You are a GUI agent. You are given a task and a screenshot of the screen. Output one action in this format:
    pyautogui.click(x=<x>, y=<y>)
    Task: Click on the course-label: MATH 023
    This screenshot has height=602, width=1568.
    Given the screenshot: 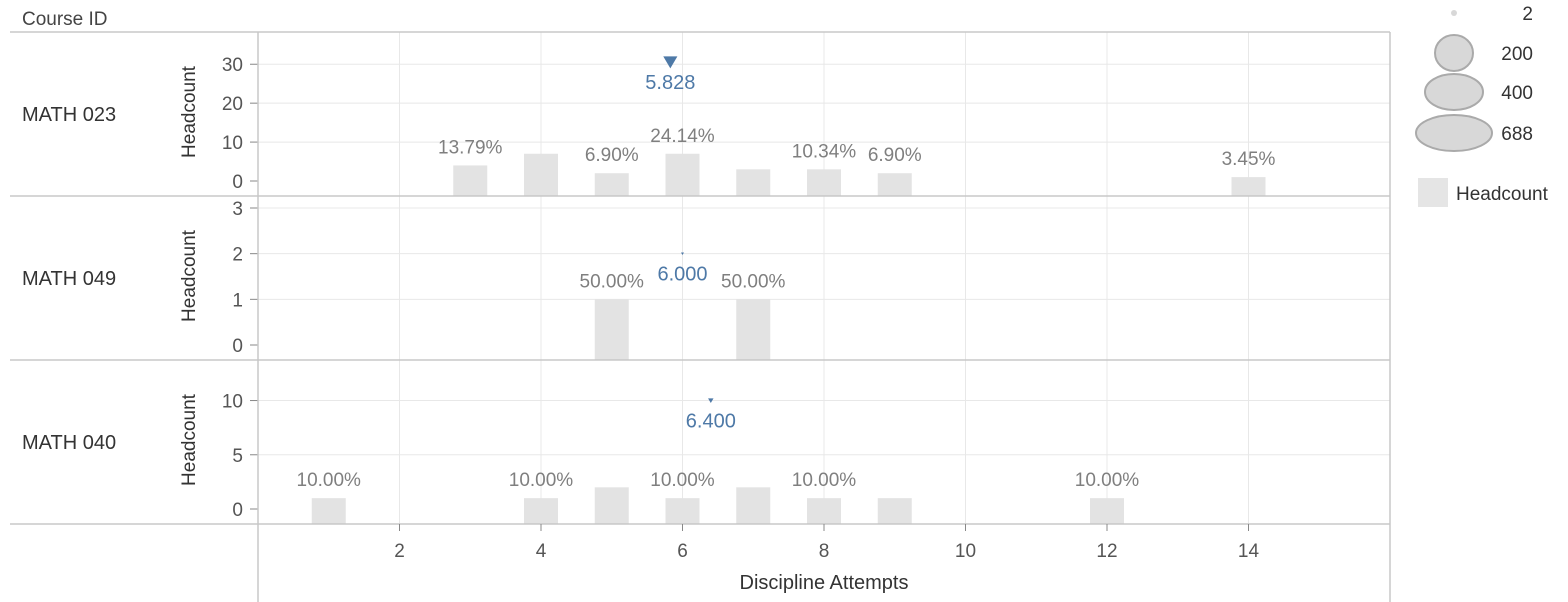 What is the action you would take?
    pyautogui.click(x=69, y=115)
    